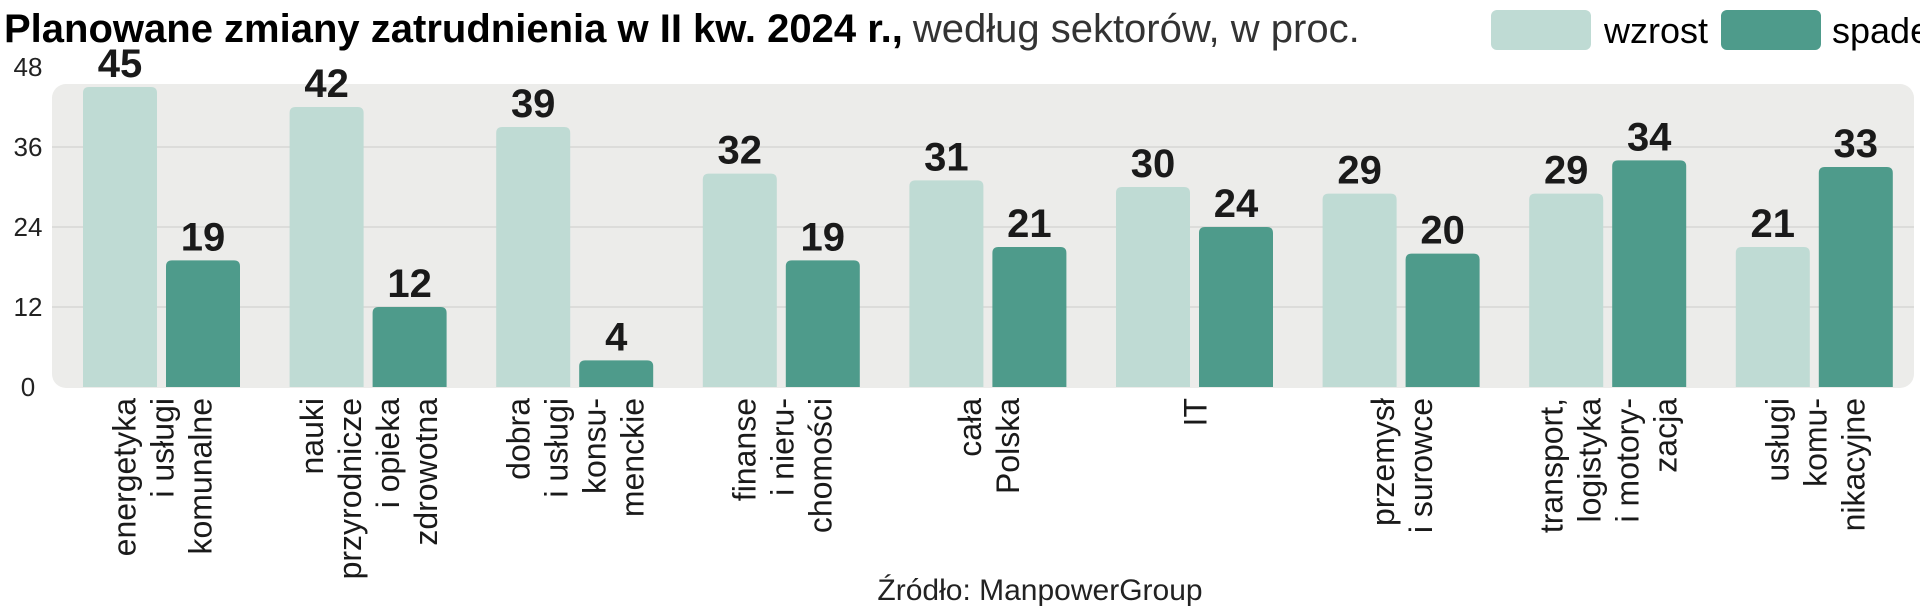 The height and width of the screenshot is (612, 1920). I want to click on x-category-label: usługi komu-nikacyjne, so click(1815, 464).